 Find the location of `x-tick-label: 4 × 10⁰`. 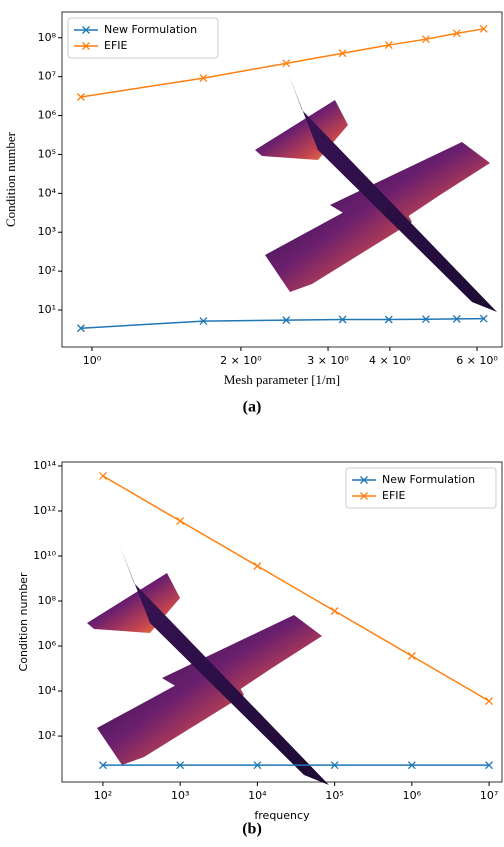

x-tick-label: 4 × 10⁰ is located at coordinates (390, 360).